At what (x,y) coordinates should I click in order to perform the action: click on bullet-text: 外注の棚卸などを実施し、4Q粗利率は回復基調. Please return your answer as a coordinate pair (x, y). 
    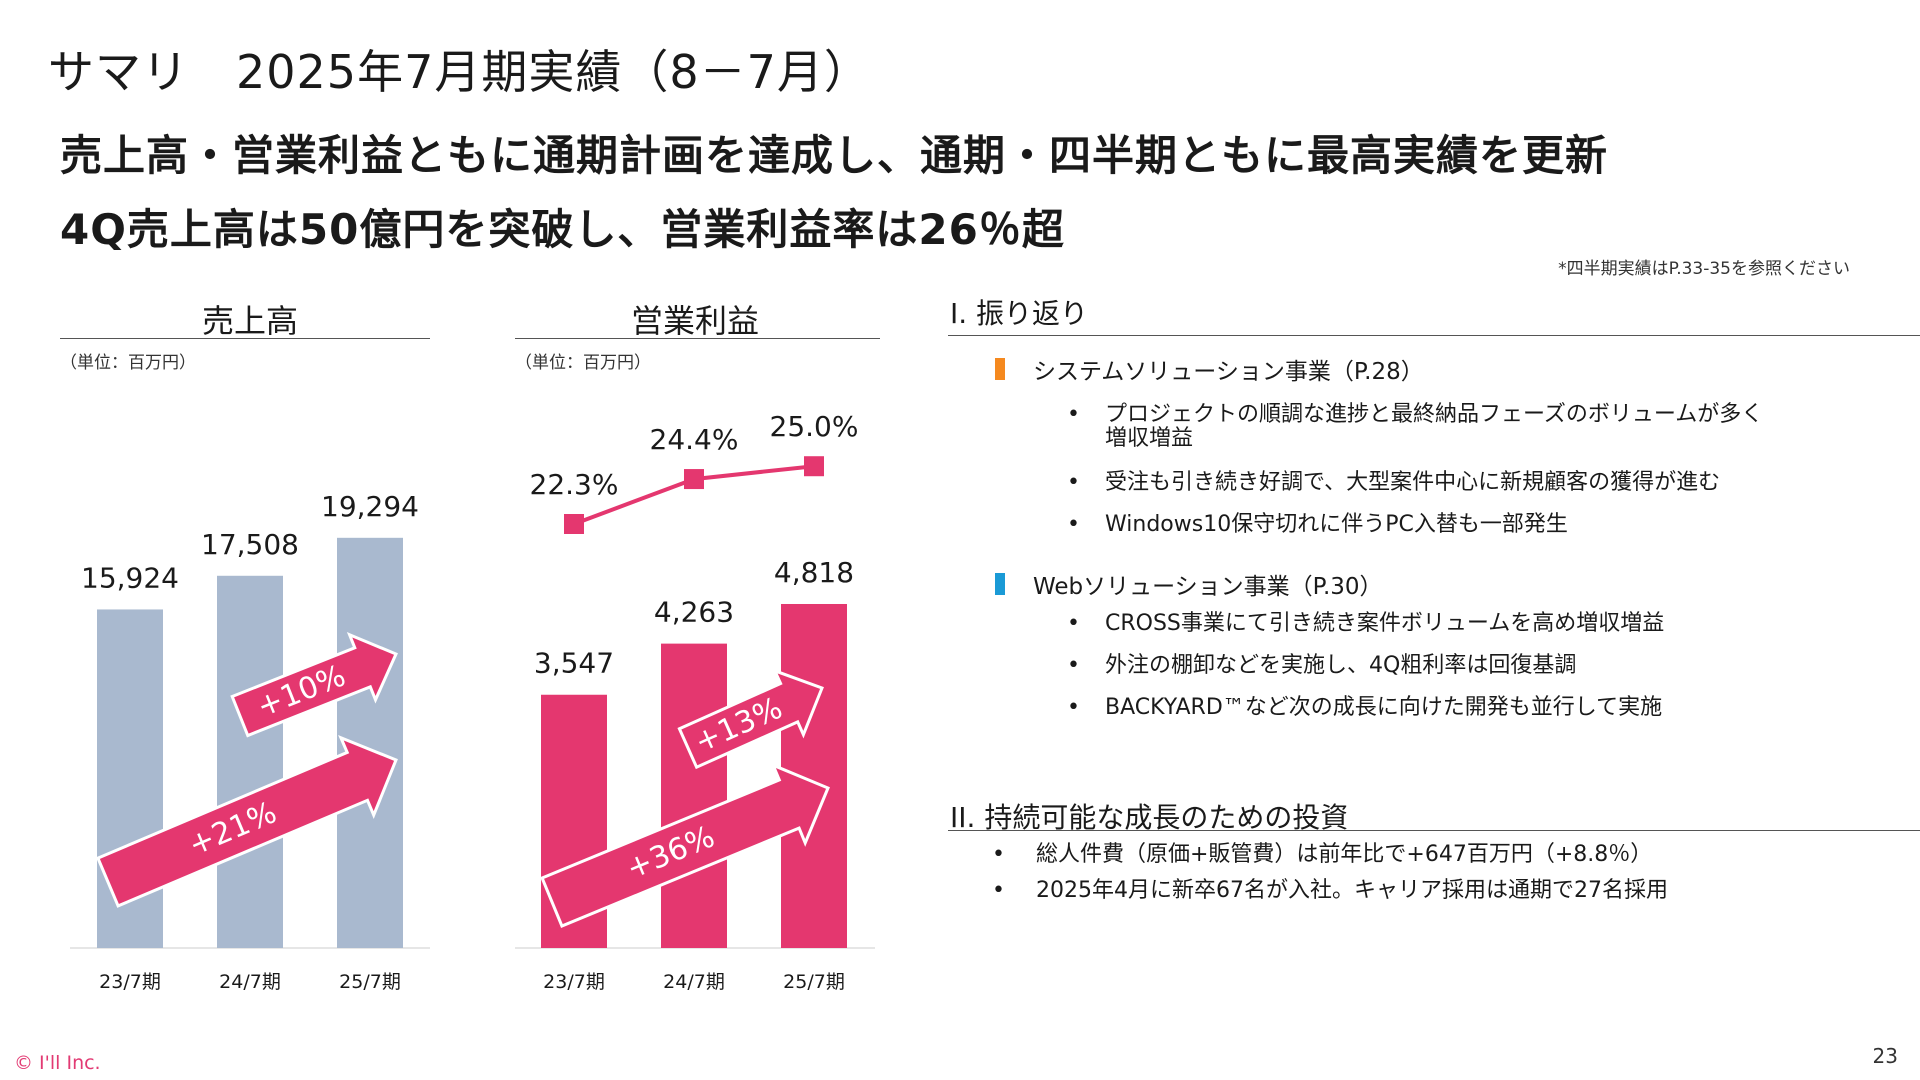
    Looking at the image, I should click on (1341, 665).